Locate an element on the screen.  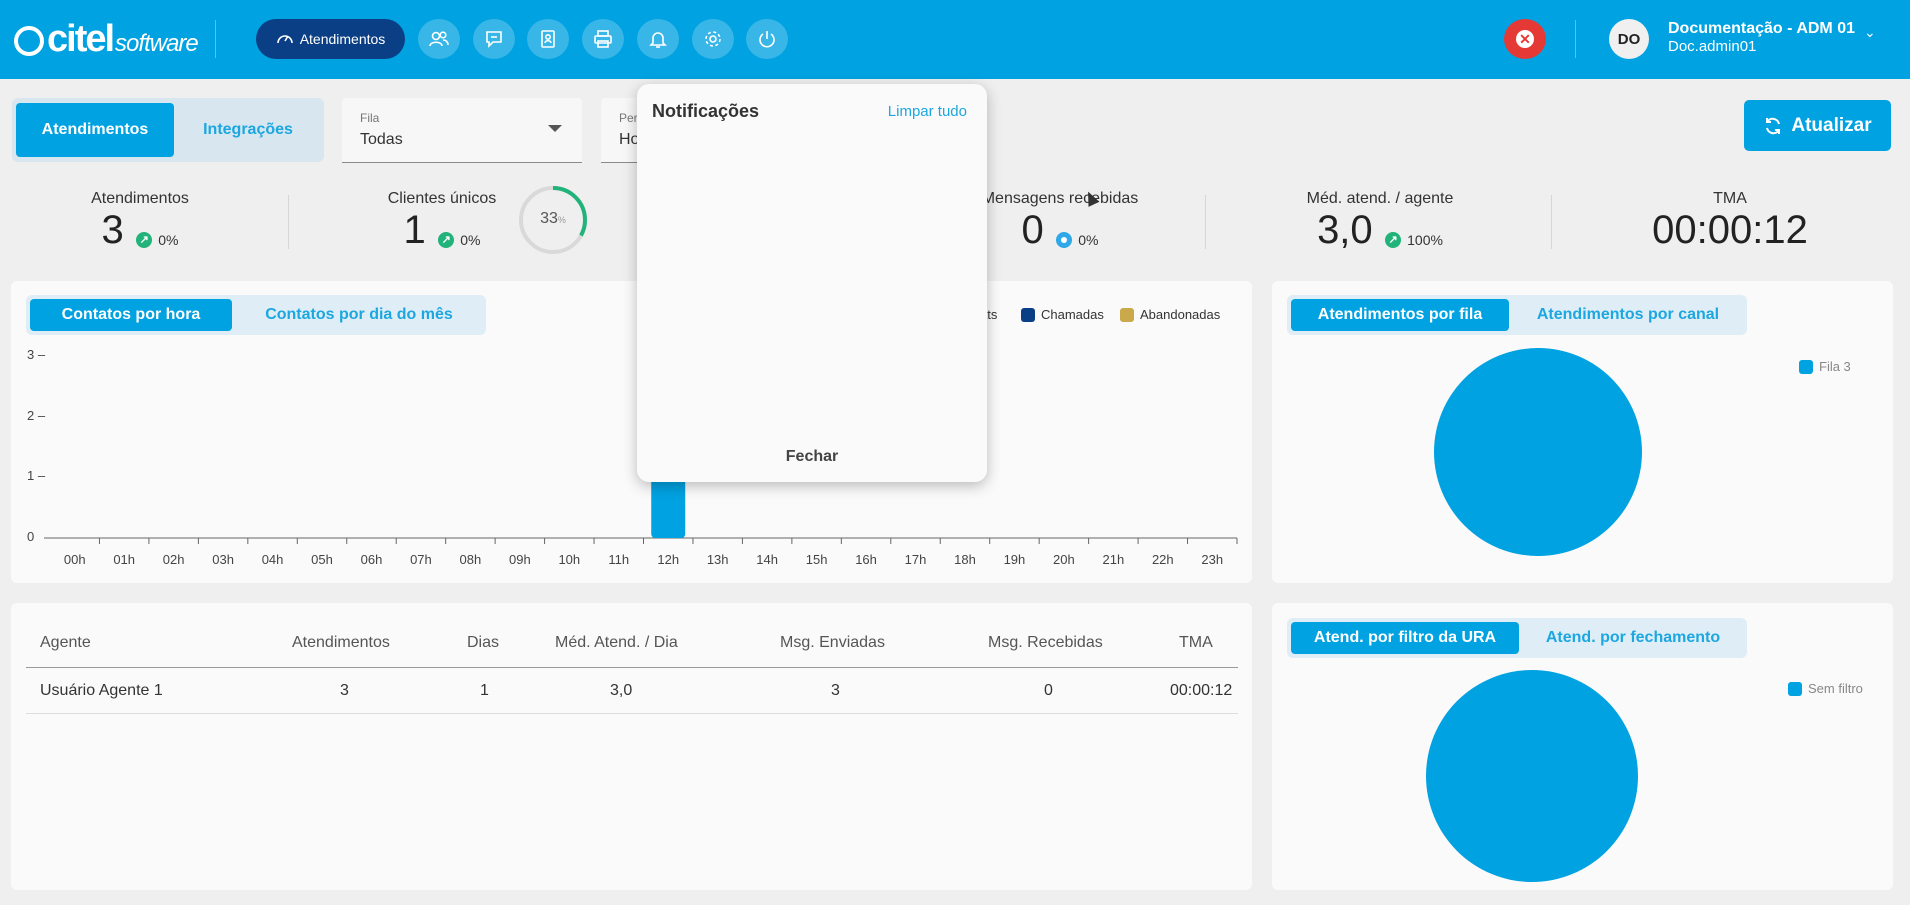
legend-swatch is located at coordinates (1127, 314).